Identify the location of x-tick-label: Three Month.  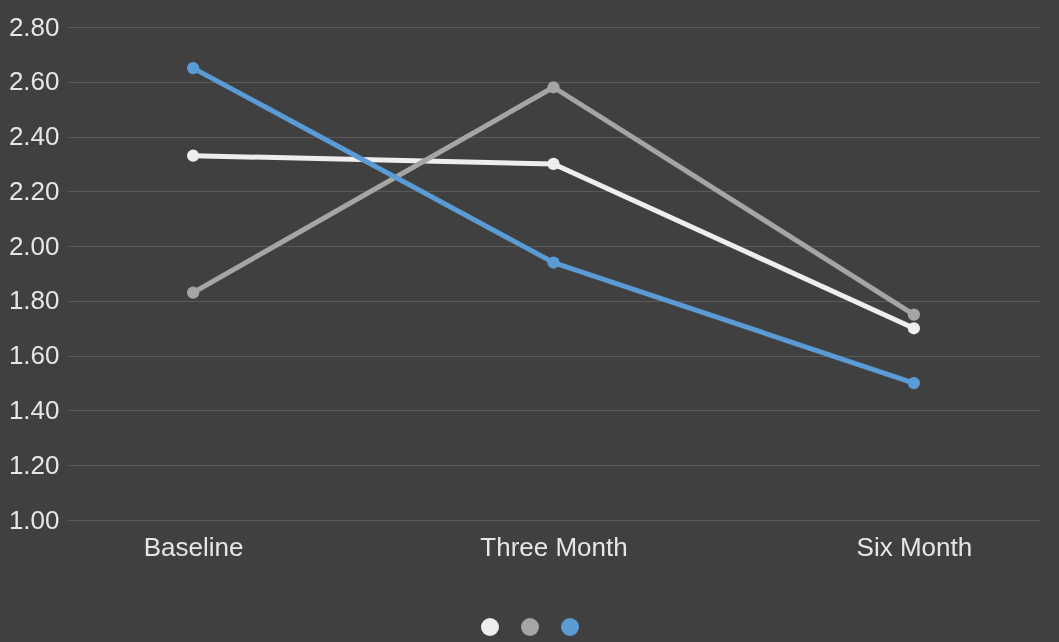
(554, 546).